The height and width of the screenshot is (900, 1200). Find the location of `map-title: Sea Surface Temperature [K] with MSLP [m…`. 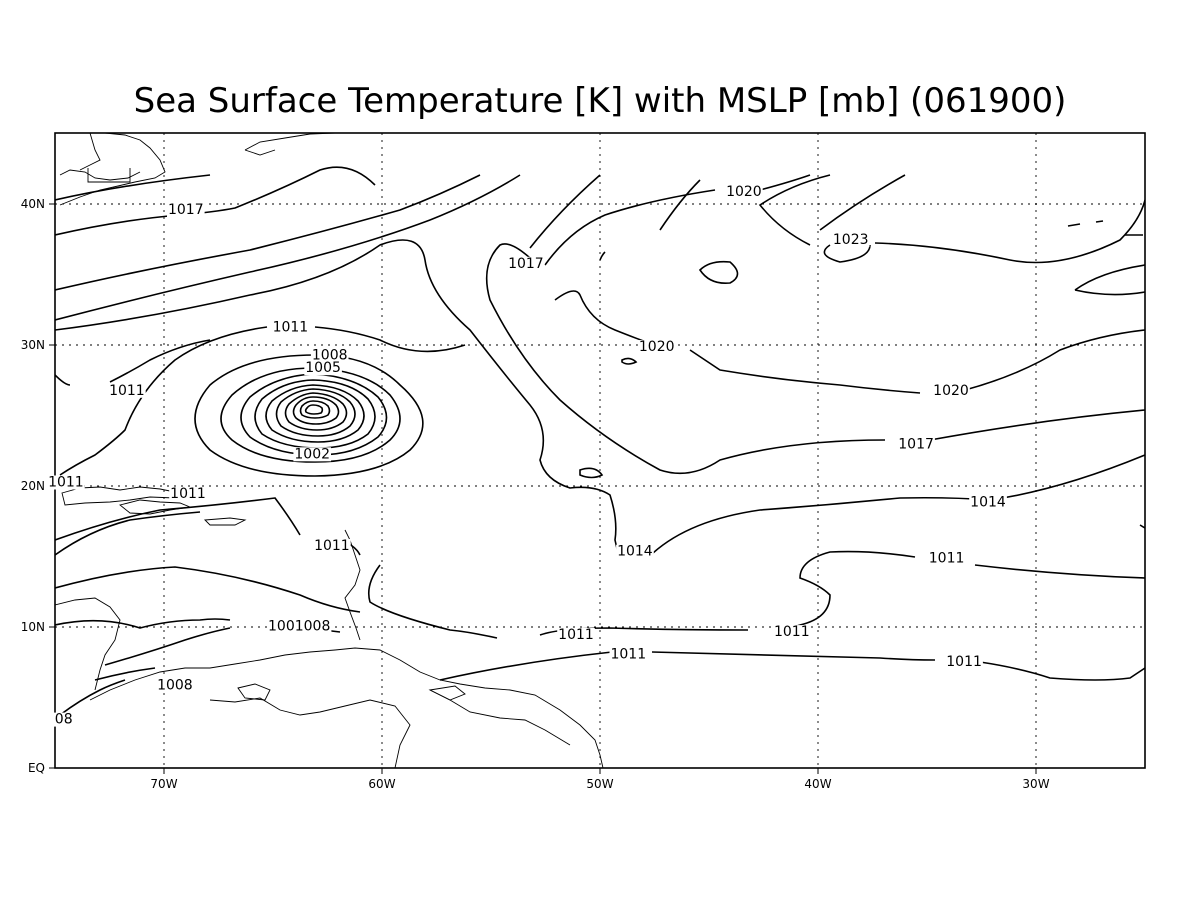

map-title: Sea Surface Temperature [K] with MSLP [m… is located at coordinates (600, 101).